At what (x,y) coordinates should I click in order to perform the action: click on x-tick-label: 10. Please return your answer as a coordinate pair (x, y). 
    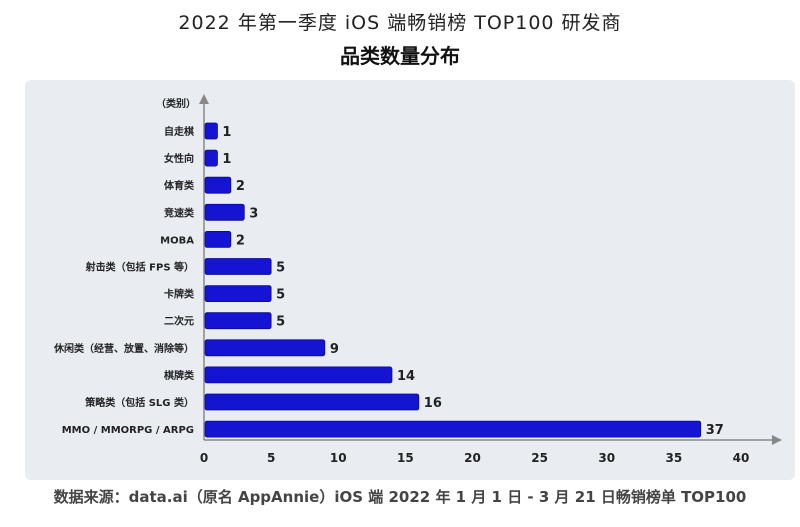
    Looking at the image, I should click on (338, 458).